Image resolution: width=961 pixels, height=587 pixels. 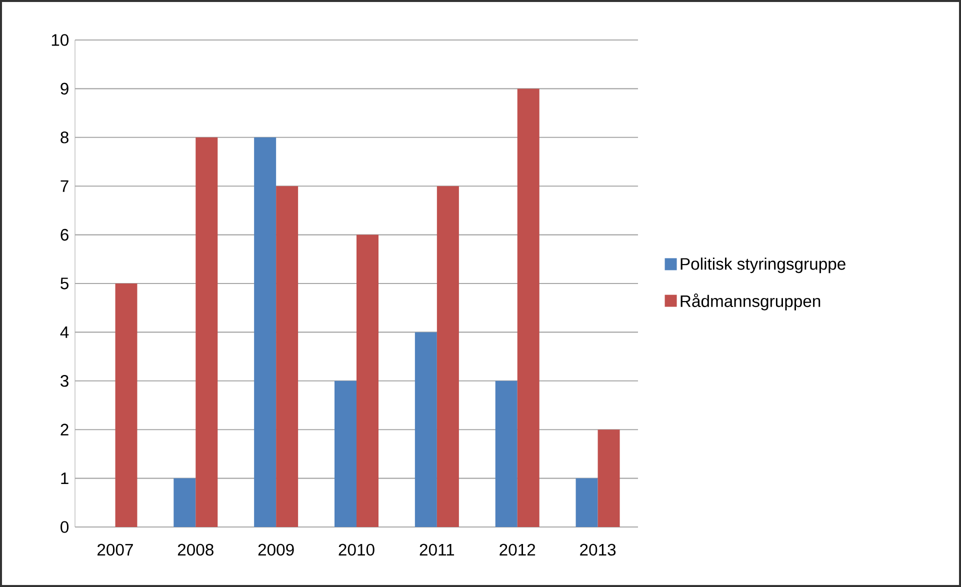 I want to click on x-tick-label: 2011, so click(x=437, y=550).